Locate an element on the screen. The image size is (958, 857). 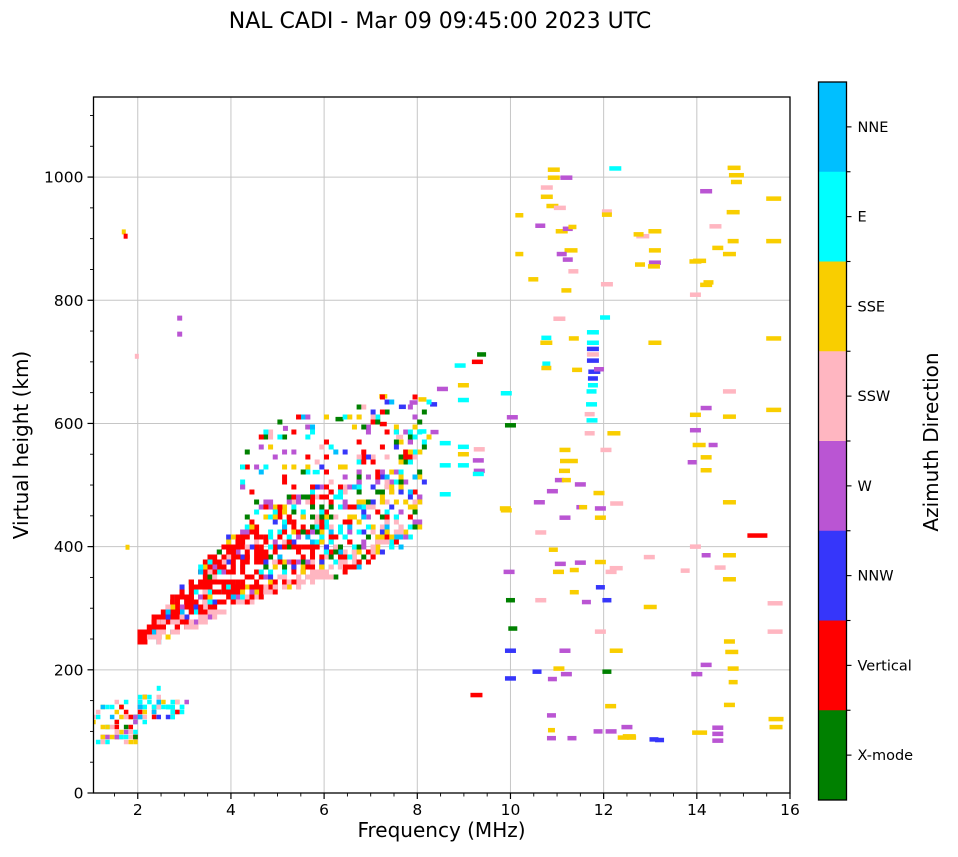
colorbar-segment-vertical is located at coordinates (832, 665).